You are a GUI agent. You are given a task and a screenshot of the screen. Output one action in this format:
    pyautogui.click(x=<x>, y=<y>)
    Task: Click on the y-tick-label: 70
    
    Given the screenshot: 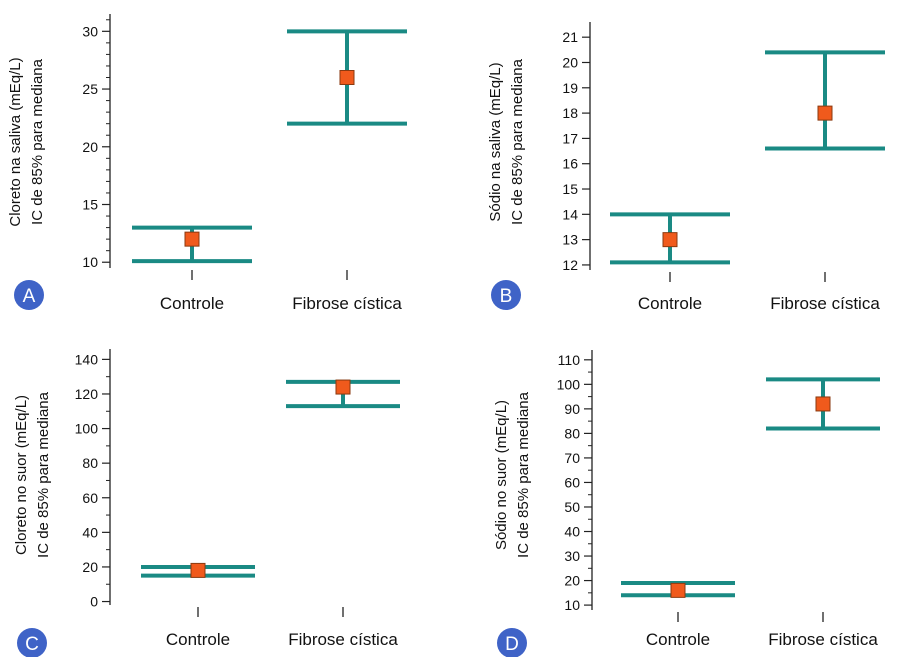 What is the action you would take?
    pyautogui.click(x=572, y=458)
    